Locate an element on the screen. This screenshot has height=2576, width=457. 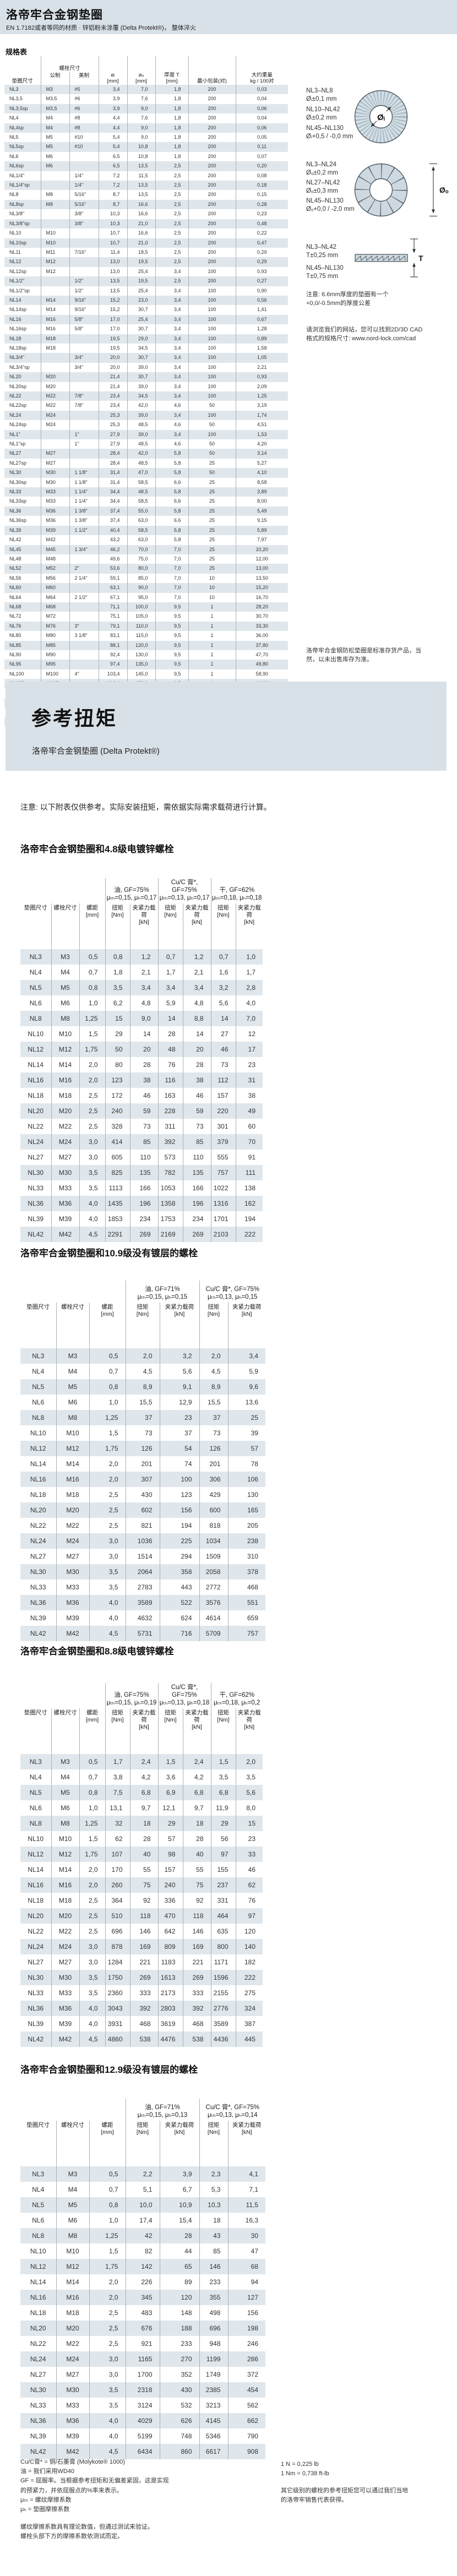
table-row: NL39 M39 4,0 1853 234 1753 234 1701 194 is located at coordinates (142, 1219).